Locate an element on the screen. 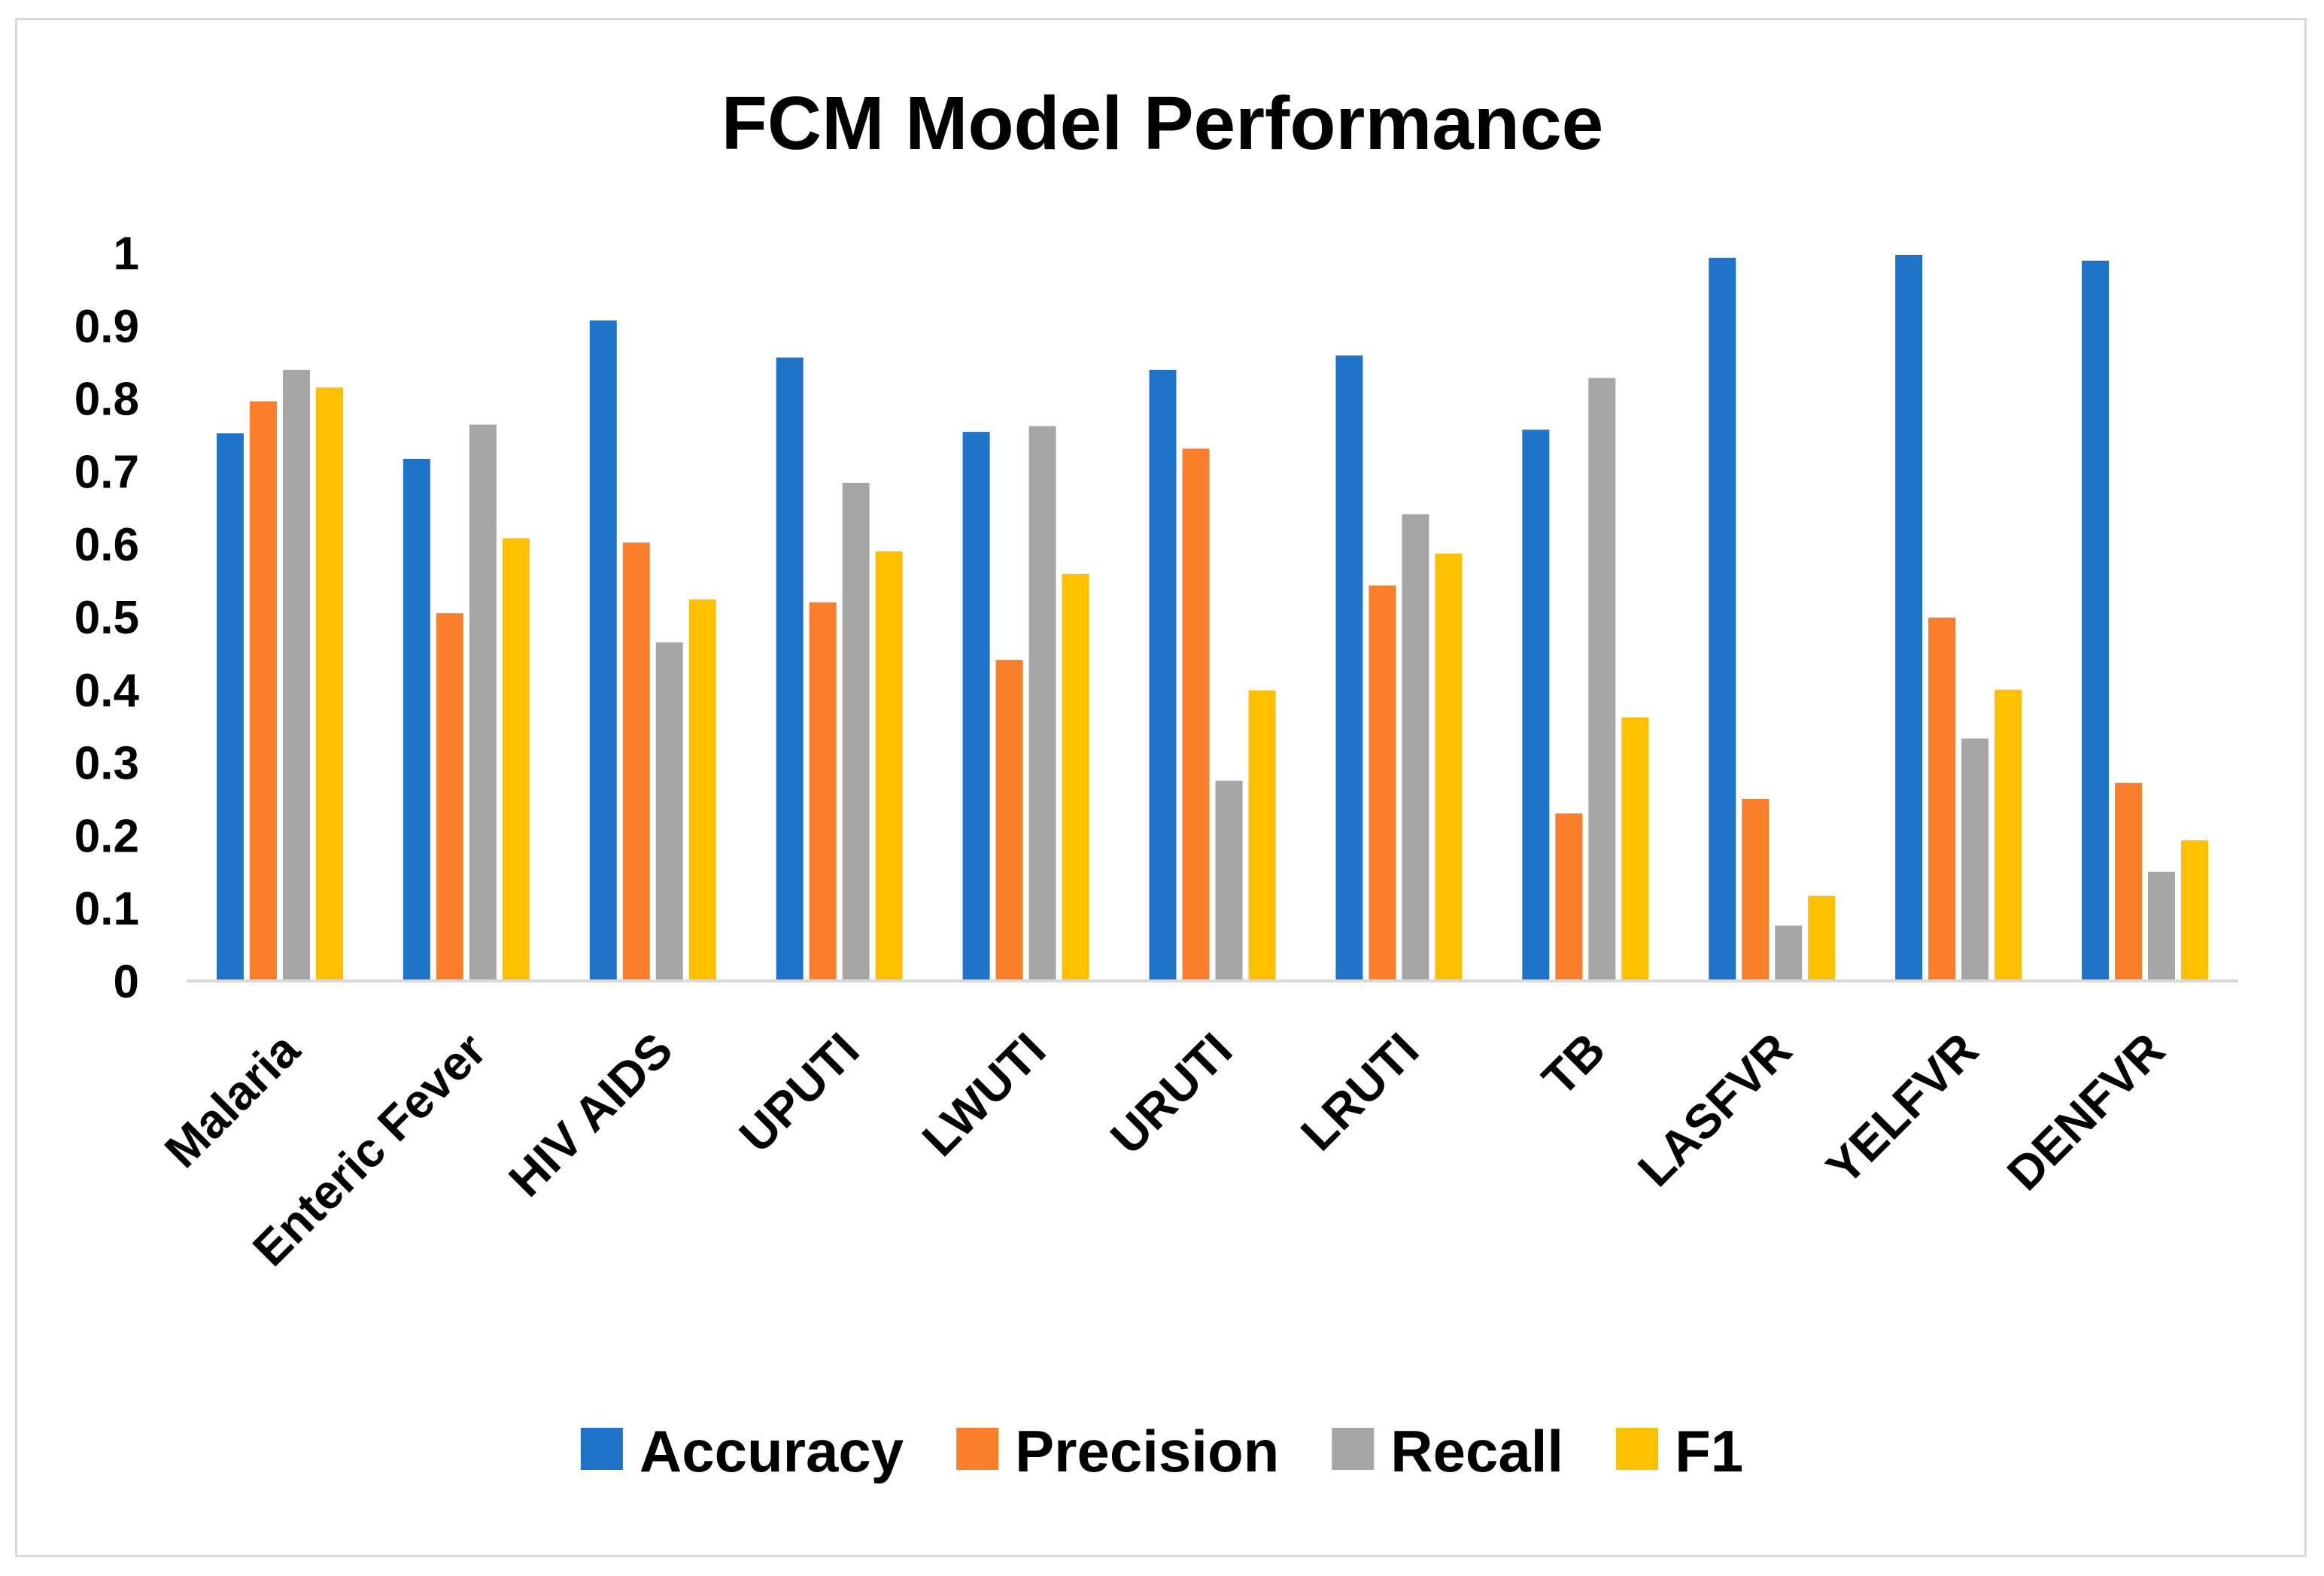  legend-label-precision: Precision is located at coordinates (1147, 1451).